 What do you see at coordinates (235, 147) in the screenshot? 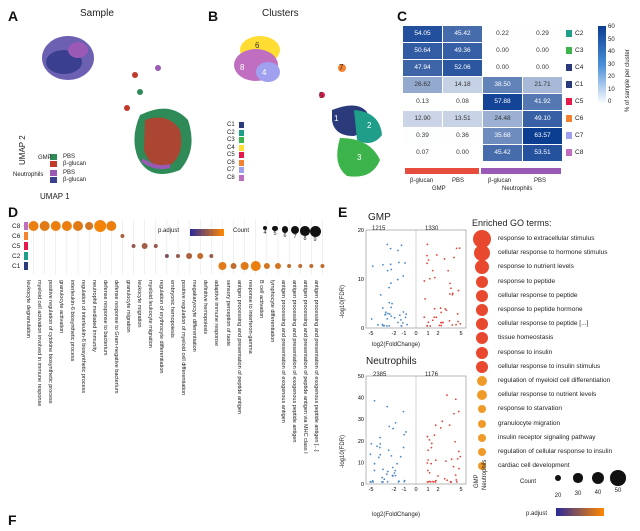
I see `cluster-legend-item: C4` at bounding box center [235, 147].